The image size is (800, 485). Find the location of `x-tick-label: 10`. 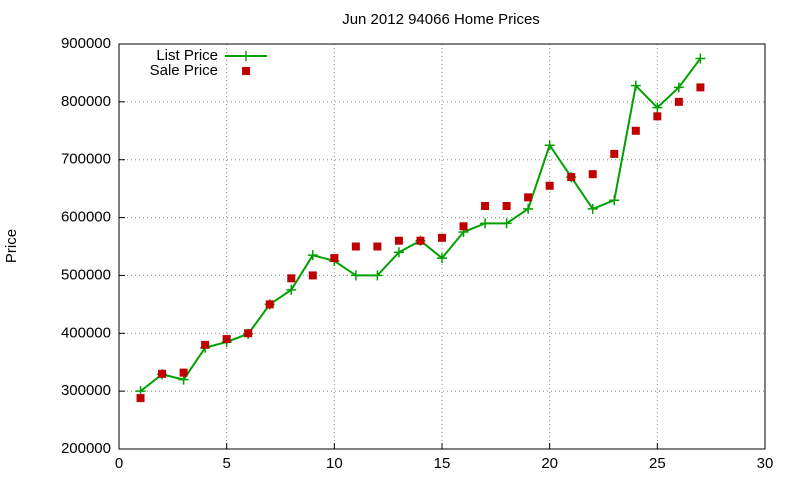

x-tick-label: 10 is located at coordinates (334, 463).